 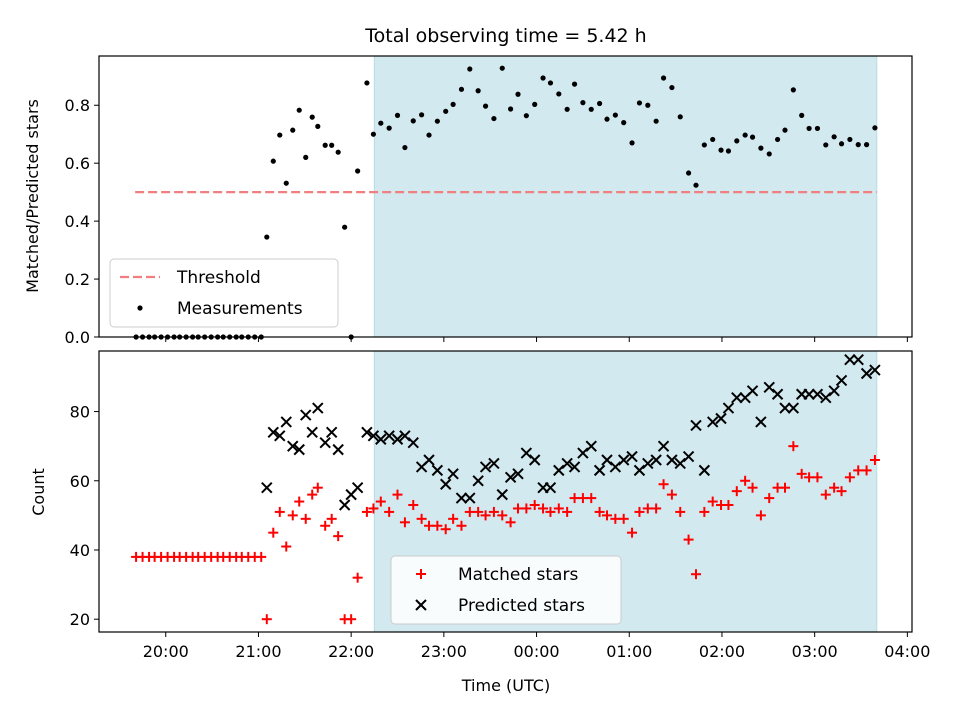 I want to click on ratio-legend: Threshold Measurements, so click(x=224, y=293).